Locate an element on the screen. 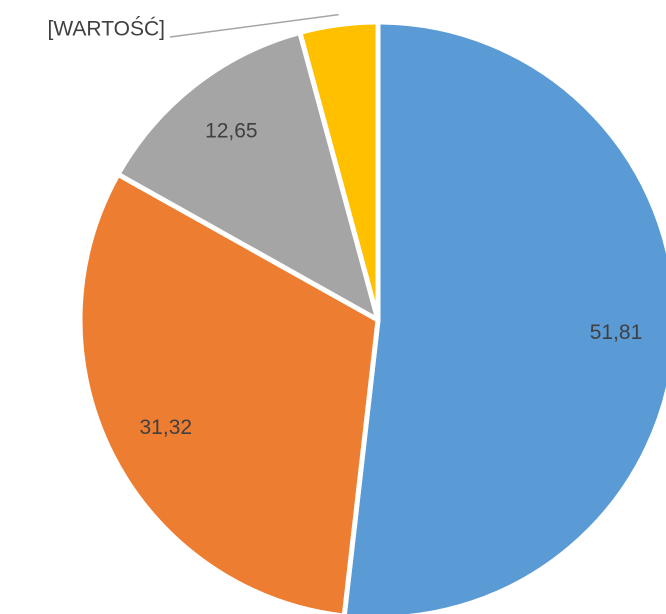 This screenshot has width=666, height=614. data-label: 12,65 is located at coordinates (231, 131).